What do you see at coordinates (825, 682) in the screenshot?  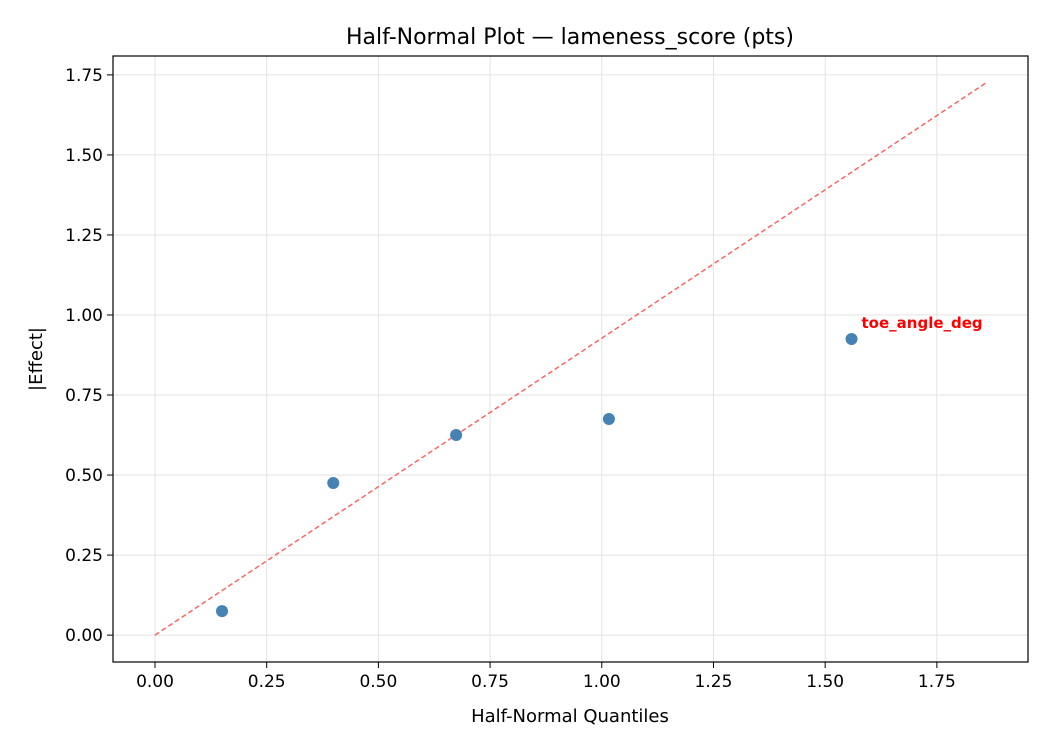 I see `x-tick-label: 1.50` at bounding box center [825, 682].